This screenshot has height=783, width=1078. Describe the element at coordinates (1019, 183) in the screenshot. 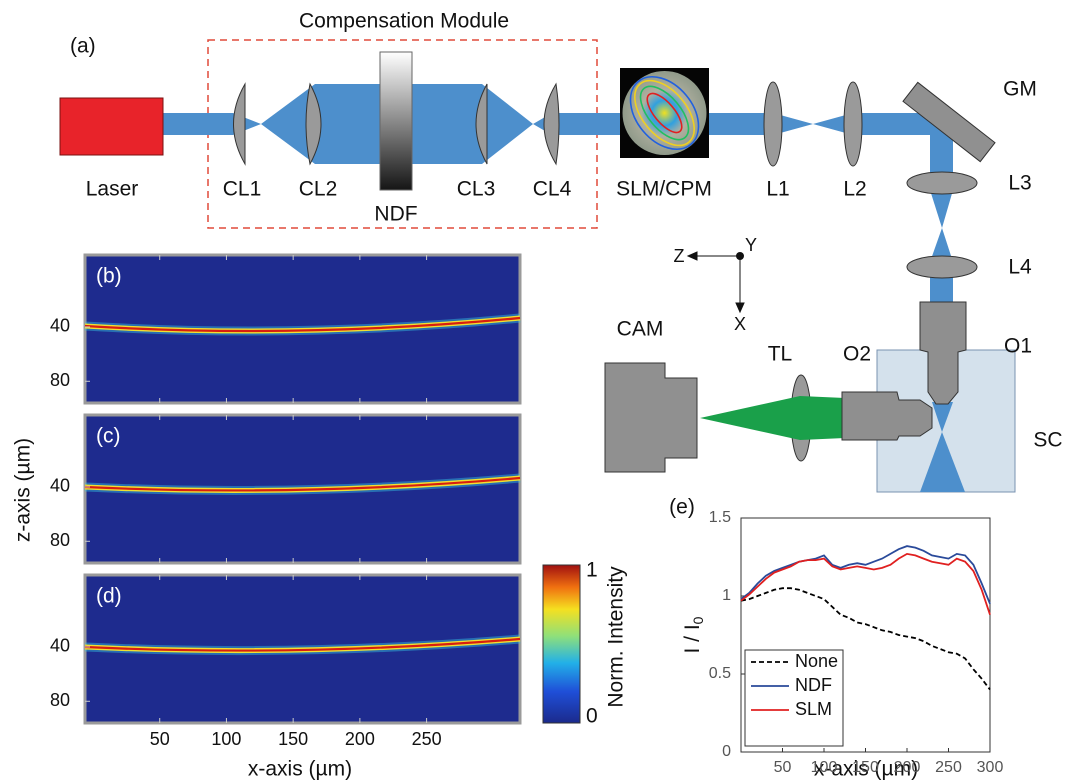

I see `label: L3` at that location.